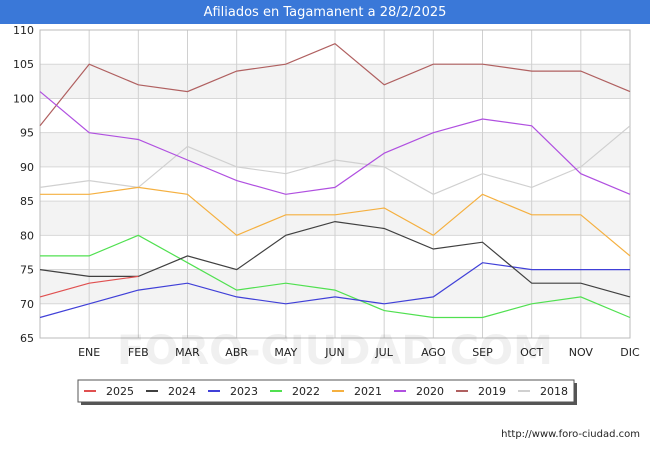 The image size is (650, 450). I want to click on y-tick-label: 110, so click(23, 30).